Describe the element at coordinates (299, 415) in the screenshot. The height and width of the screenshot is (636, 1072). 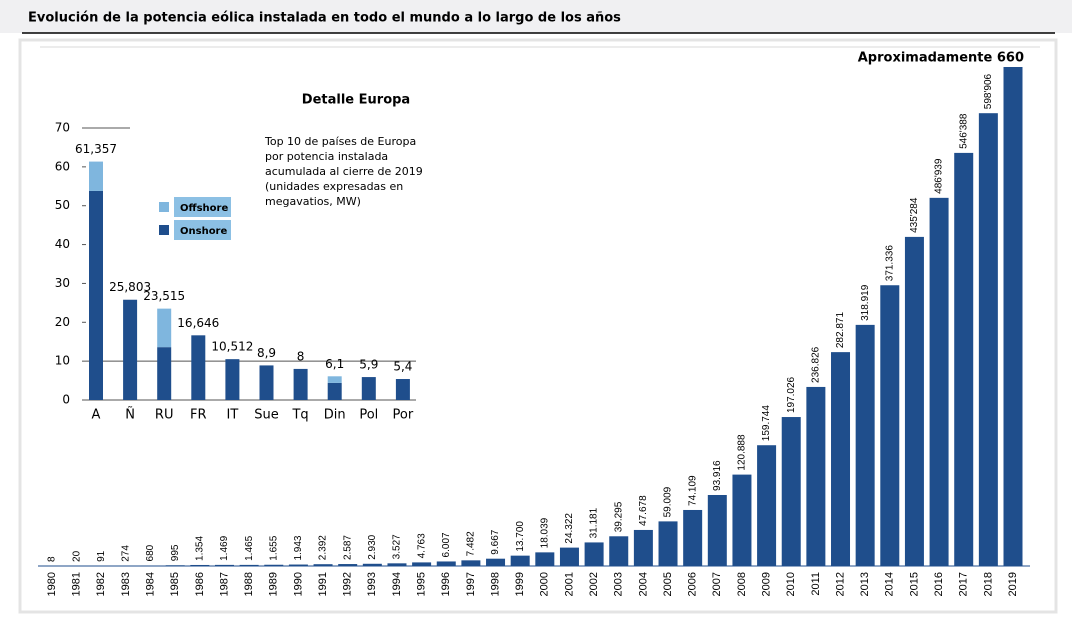
I see `x-tick-label: Tq` at that location.